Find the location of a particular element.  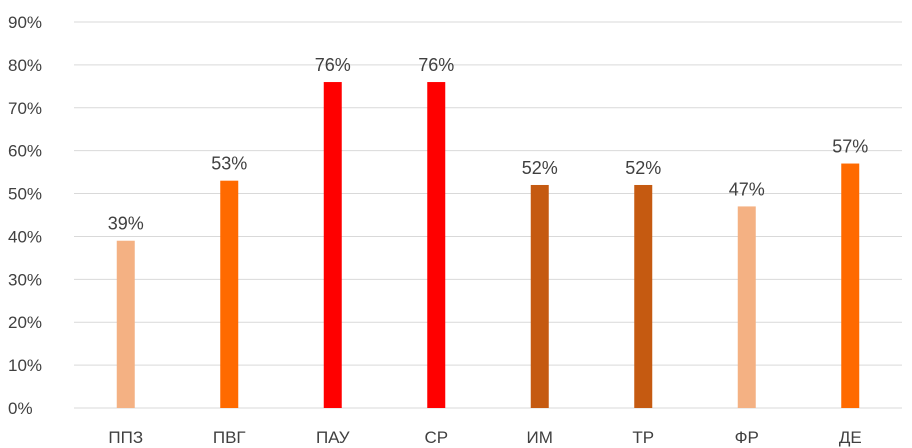

x-category-label: ТР is located at coordinates (643, 437).